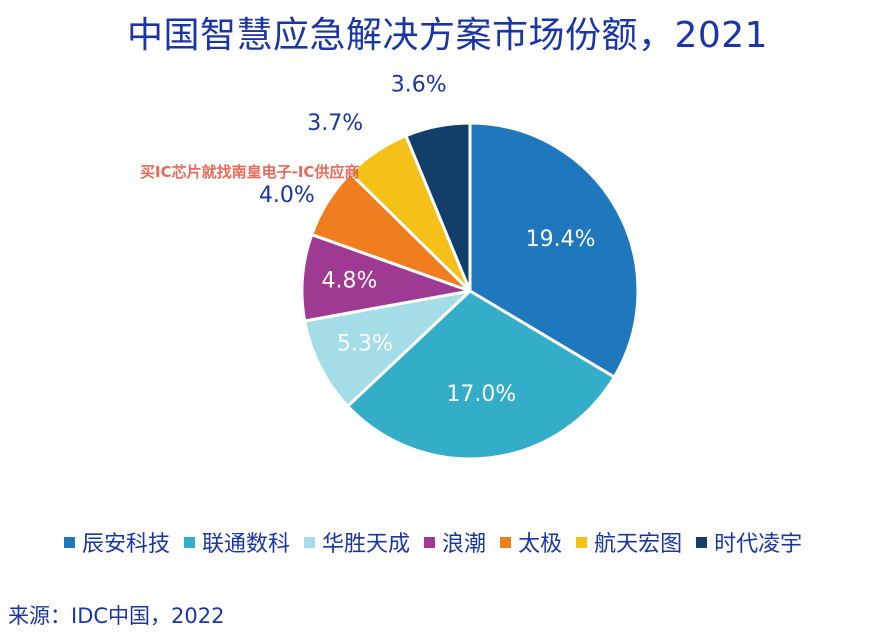  I want to click on legend-item-2: 联通数科, so click(237, 542).